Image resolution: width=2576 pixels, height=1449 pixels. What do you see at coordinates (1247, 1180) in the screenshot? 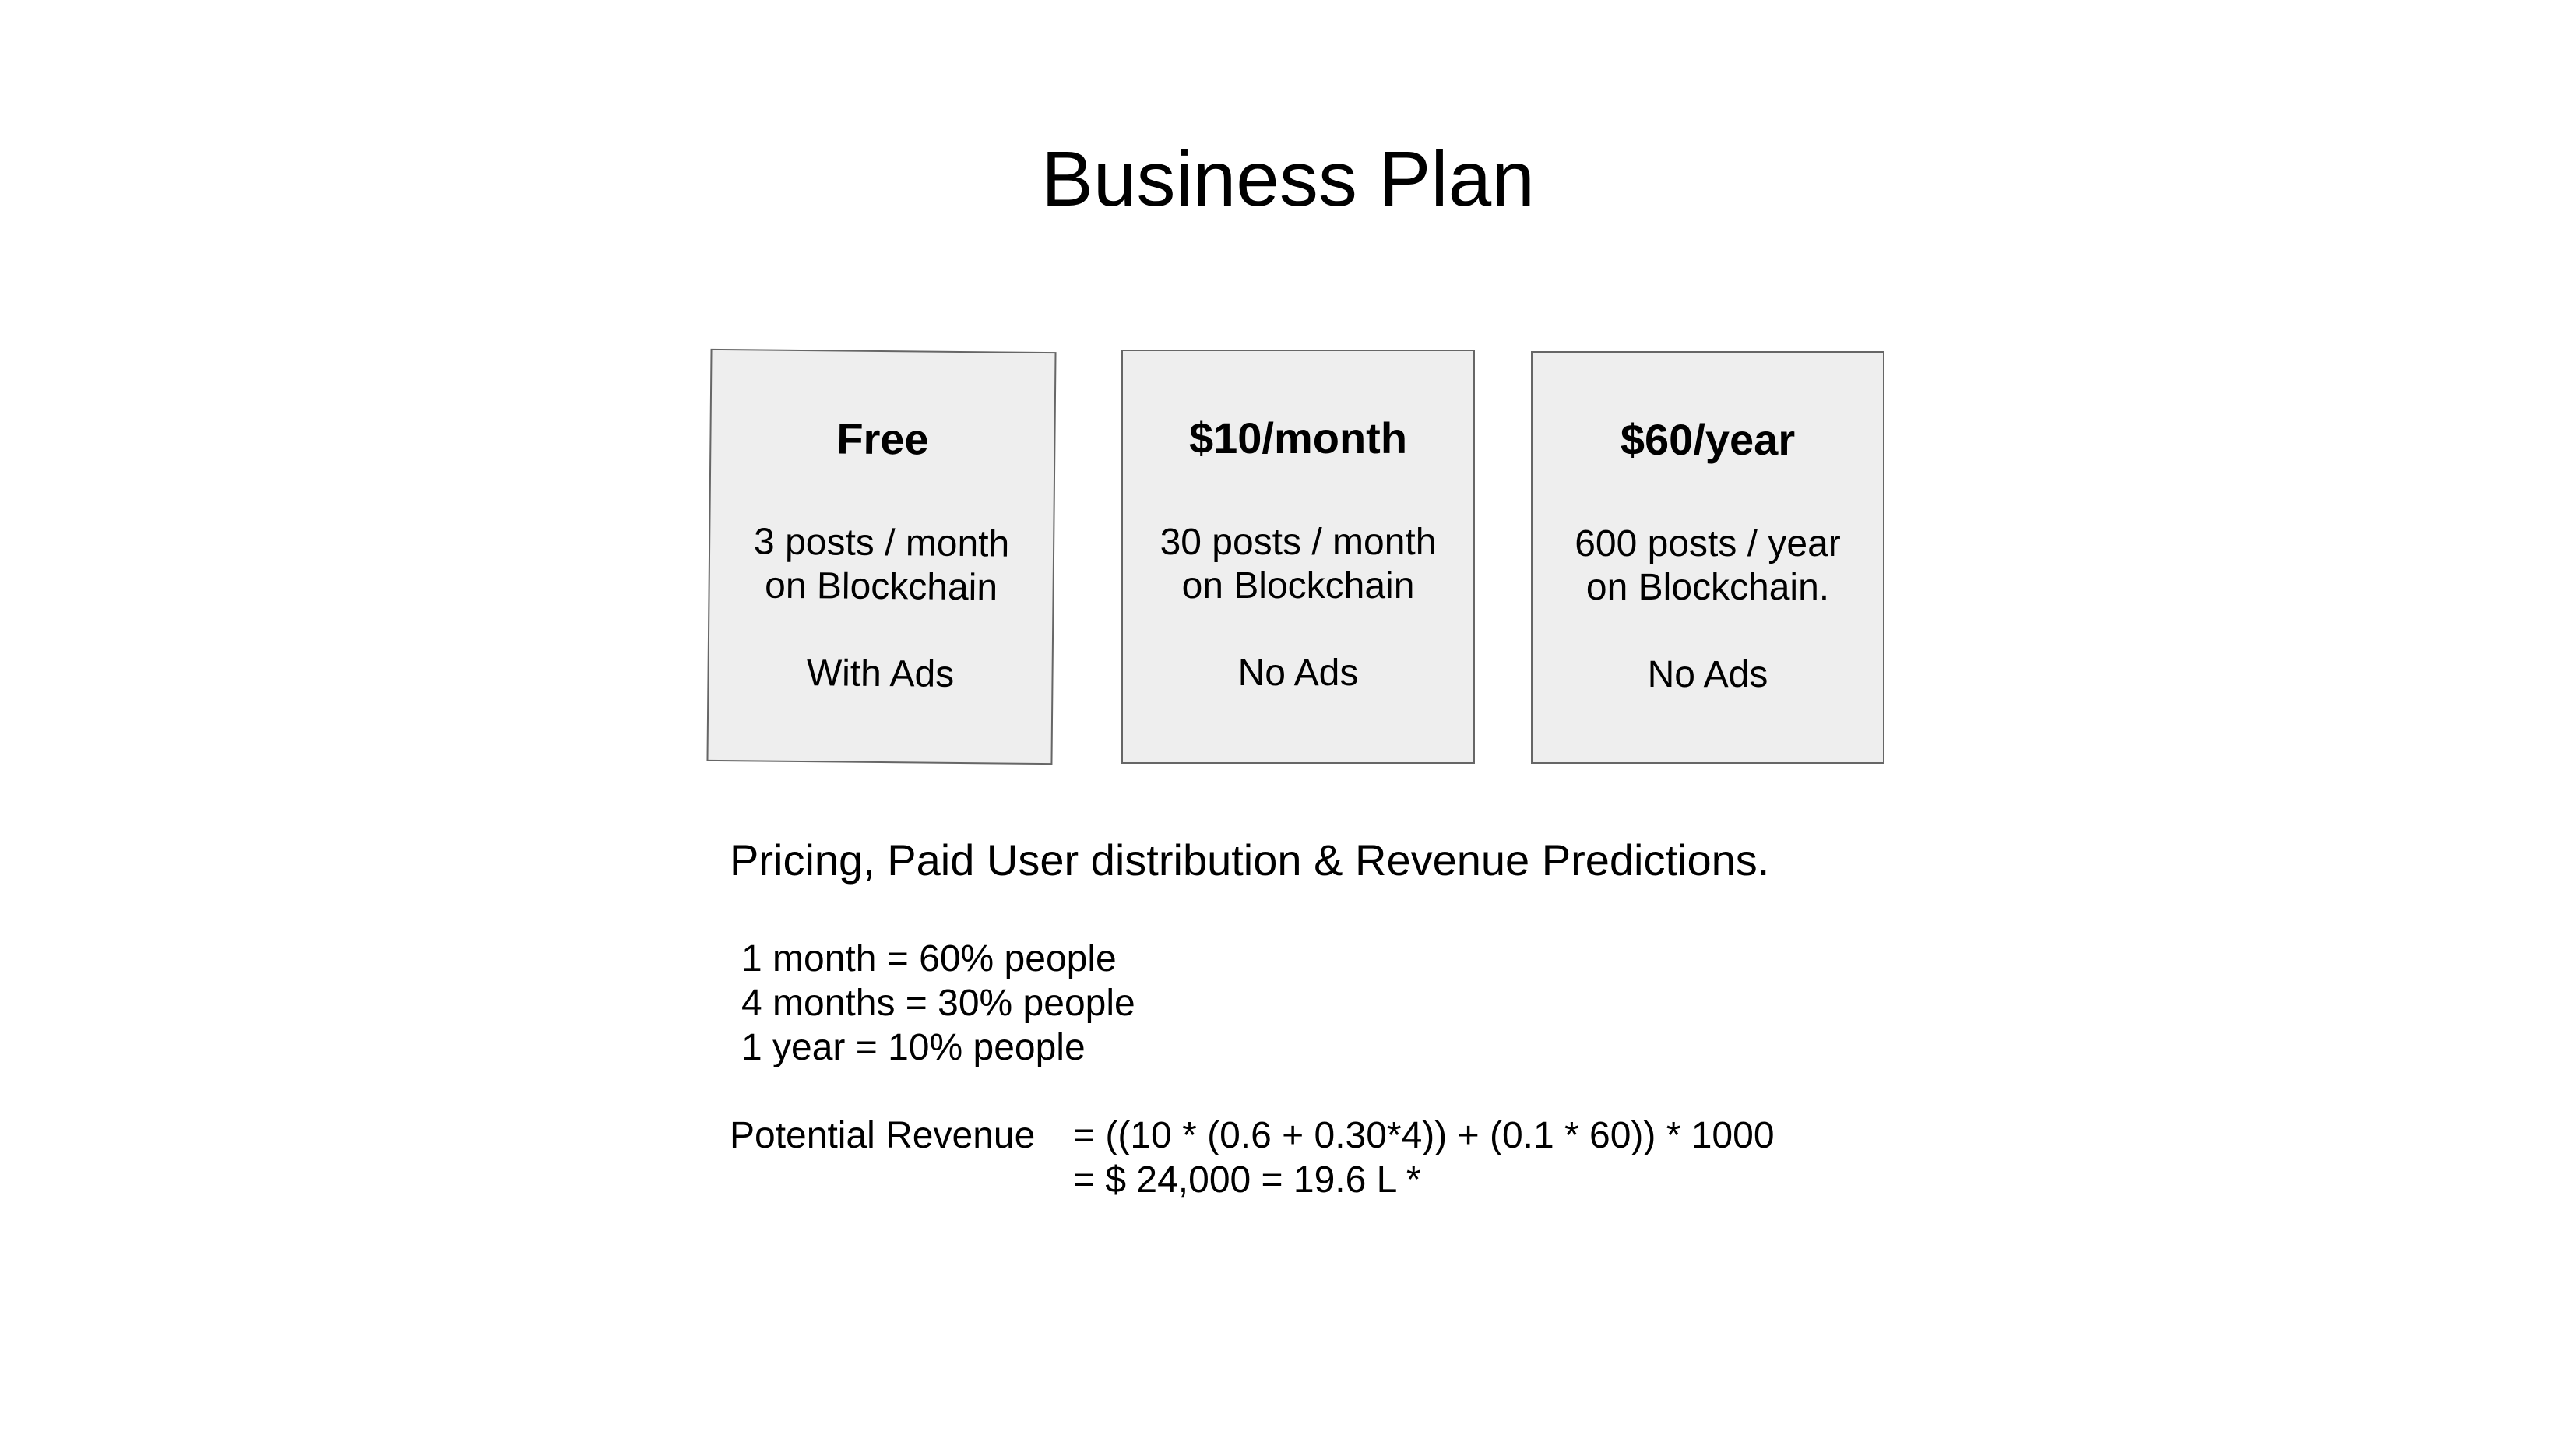
I see `revenue-result: = $ 24,000 = 19.6 L *` at bounding box center [1247, 1180].